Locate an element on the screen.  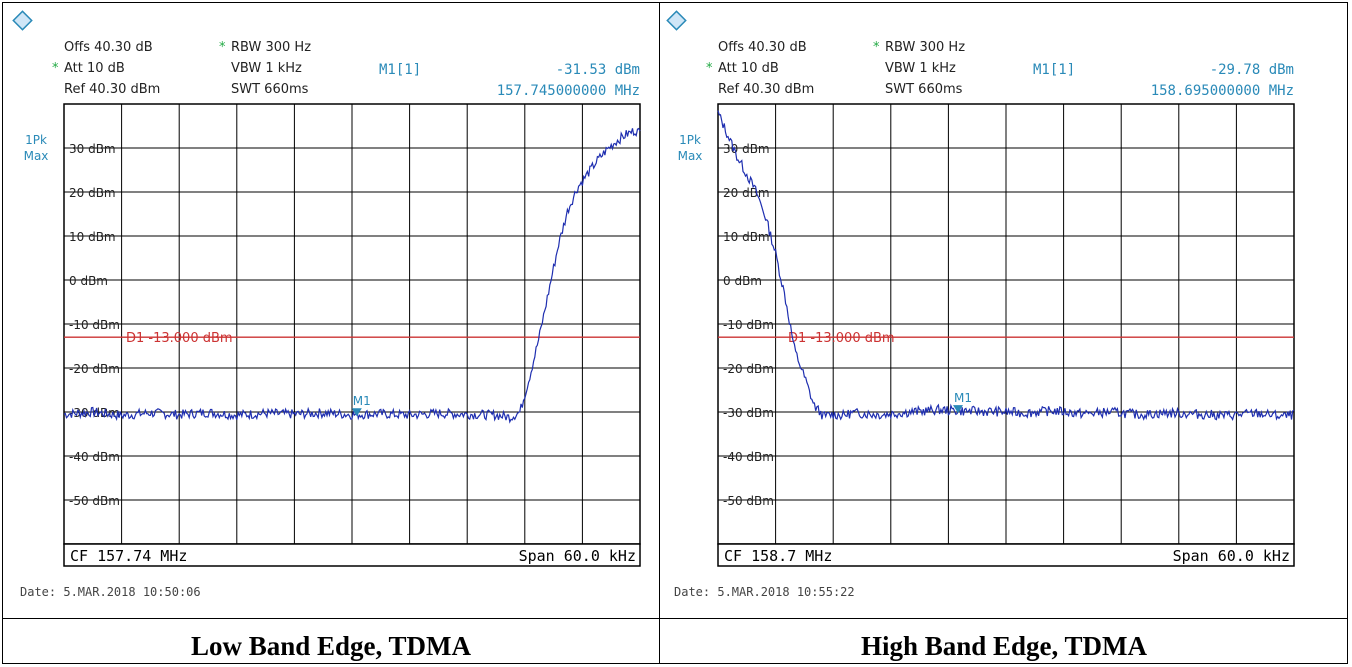
caption-low: Low Band Edge, TDMA is located at coordinates (331, 646).